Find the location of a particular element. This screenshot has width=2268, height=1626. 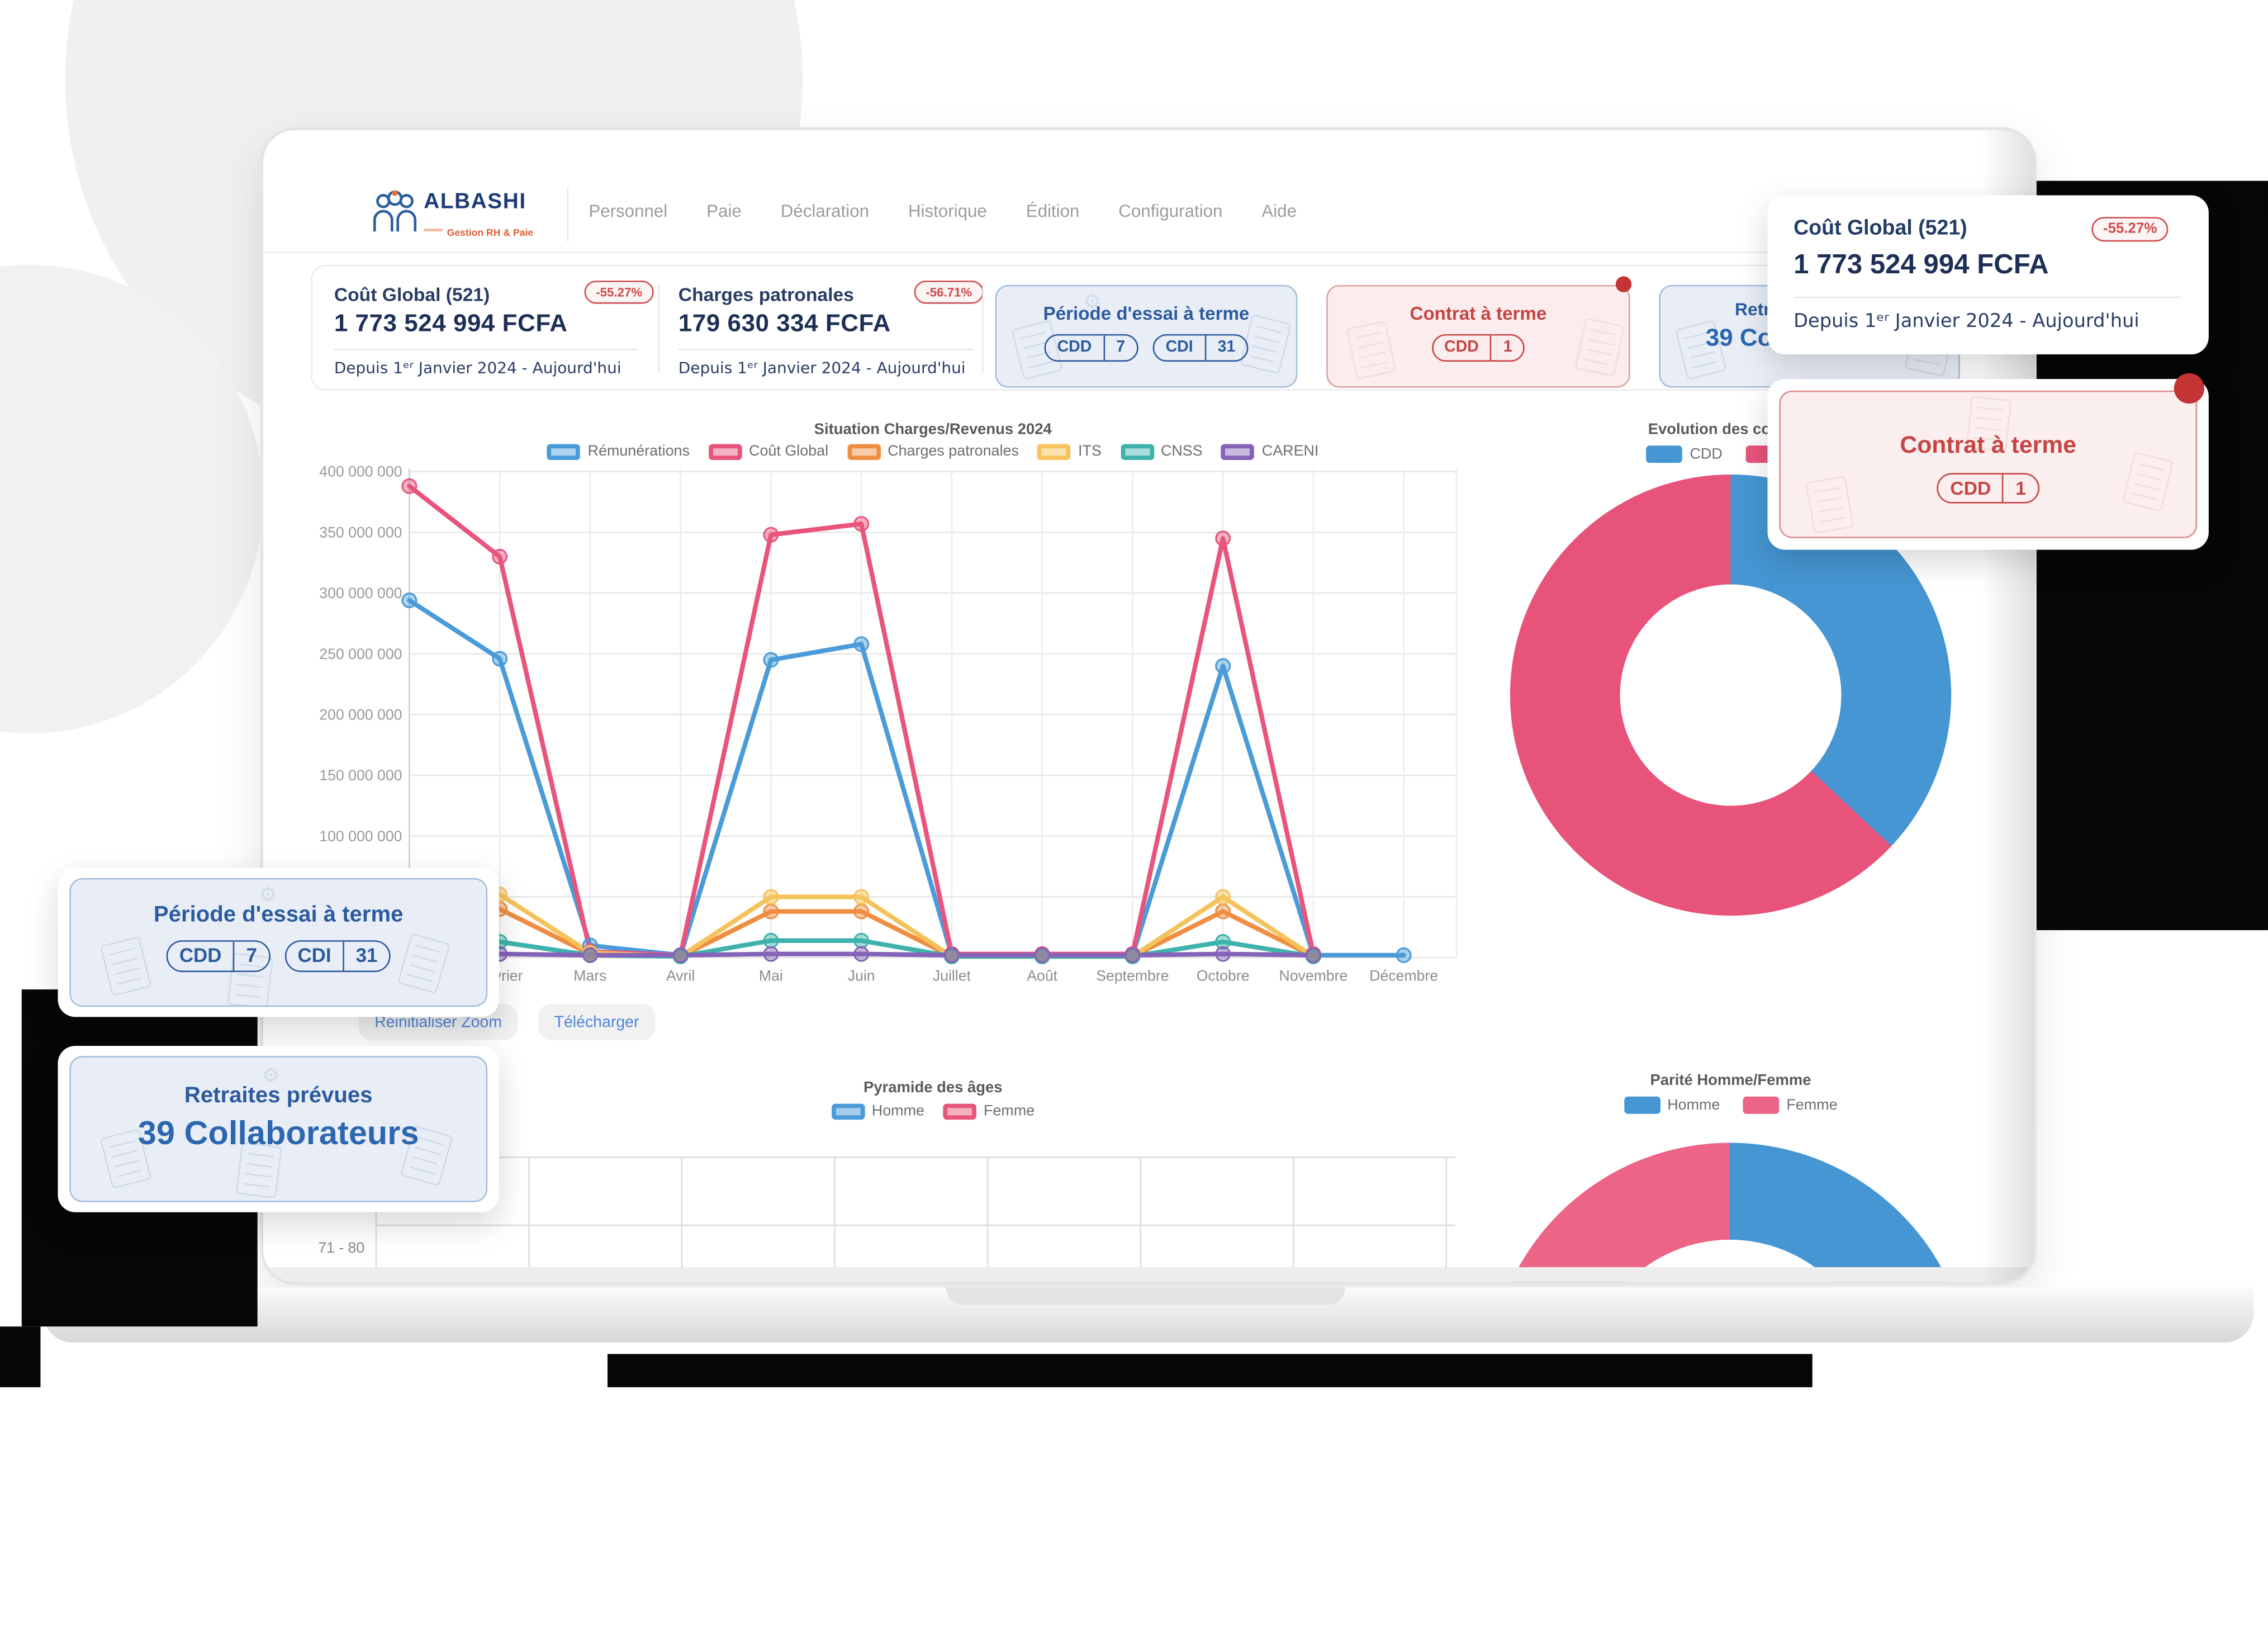

stat-divider is located at coordinates (486, 349).